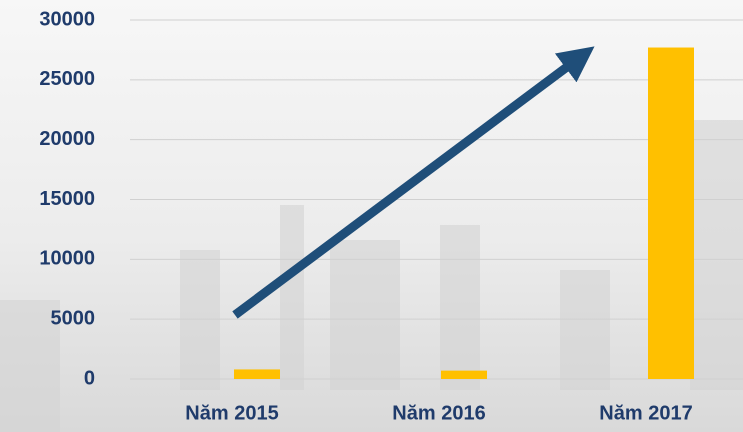 The height and width of the screenshot is (432, 743). Describe the element at coordinates (67, 139) in the screenshot. I see `y-tick-label: 20000` at that location.